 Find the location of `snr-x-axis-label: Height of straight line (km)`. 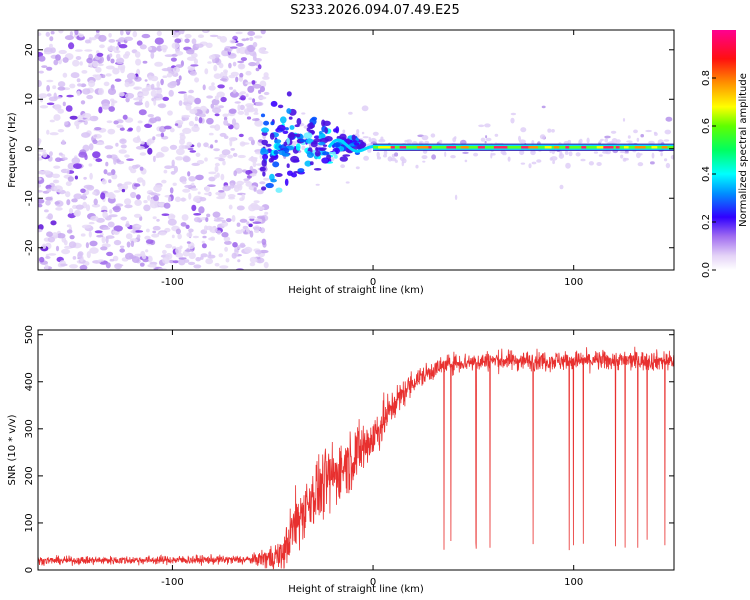

snr-x-axis-label: Height of straight line (km) is located at coordinates (356, 589).